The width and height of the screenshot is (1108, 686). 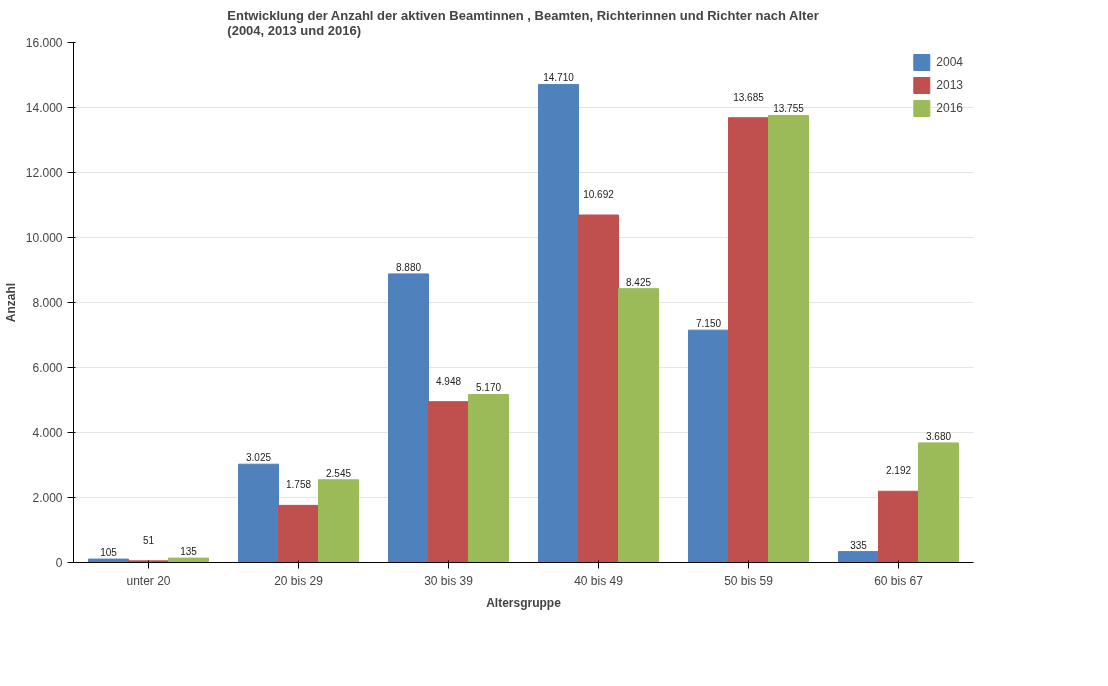 What do you see at coordinates (109, 553) in the screenshot?
I see `data-label: 105` at bounding box center [109, 553].